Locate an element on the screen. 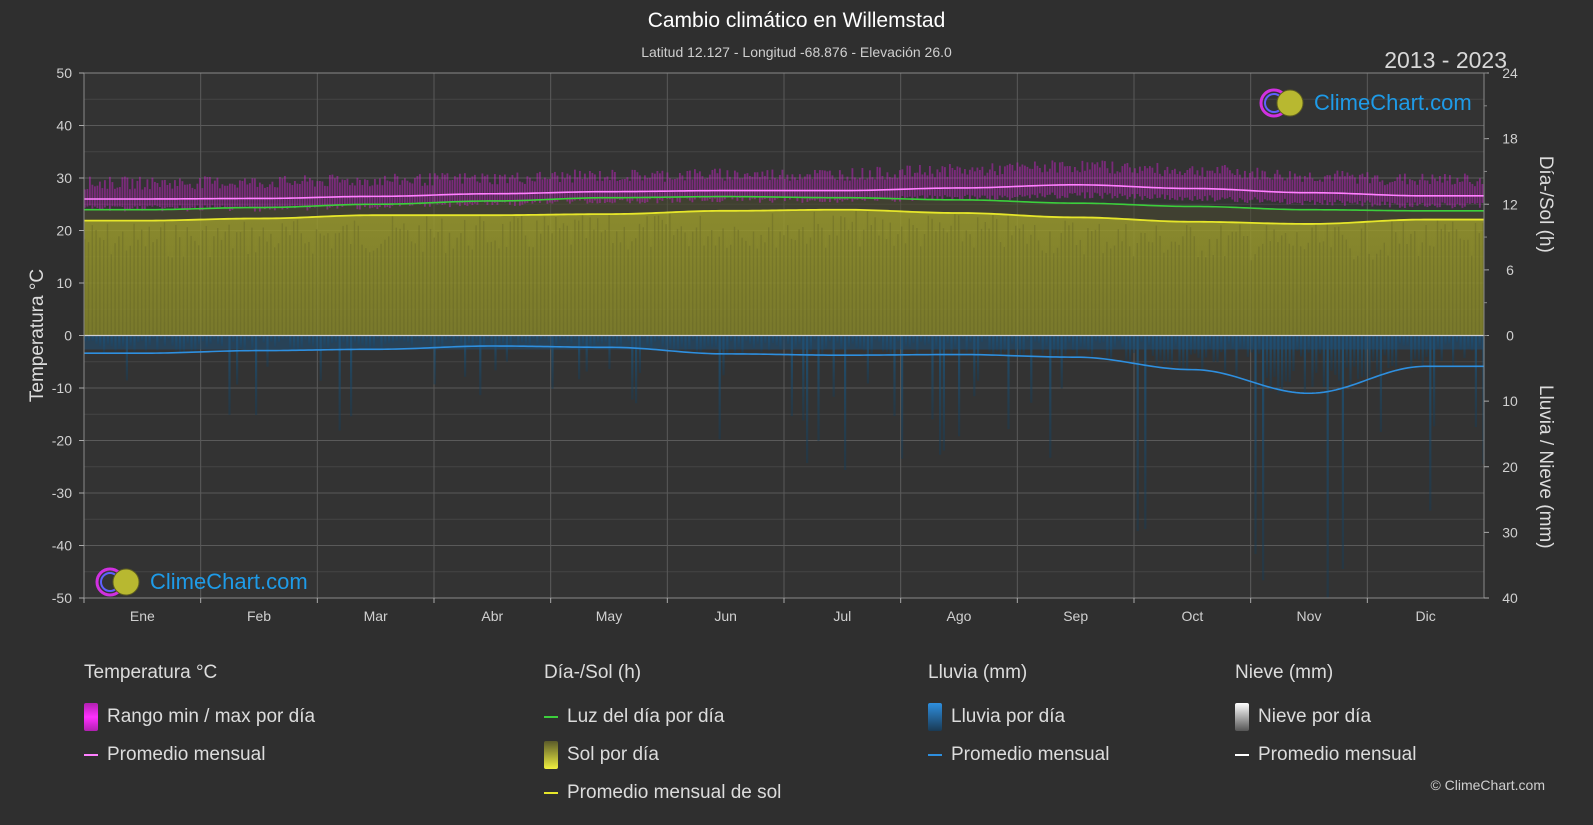 This screenshot has height=825, width=1593. brand-logo-top: ClimeChart.com is located at coordinates (1365, 103).